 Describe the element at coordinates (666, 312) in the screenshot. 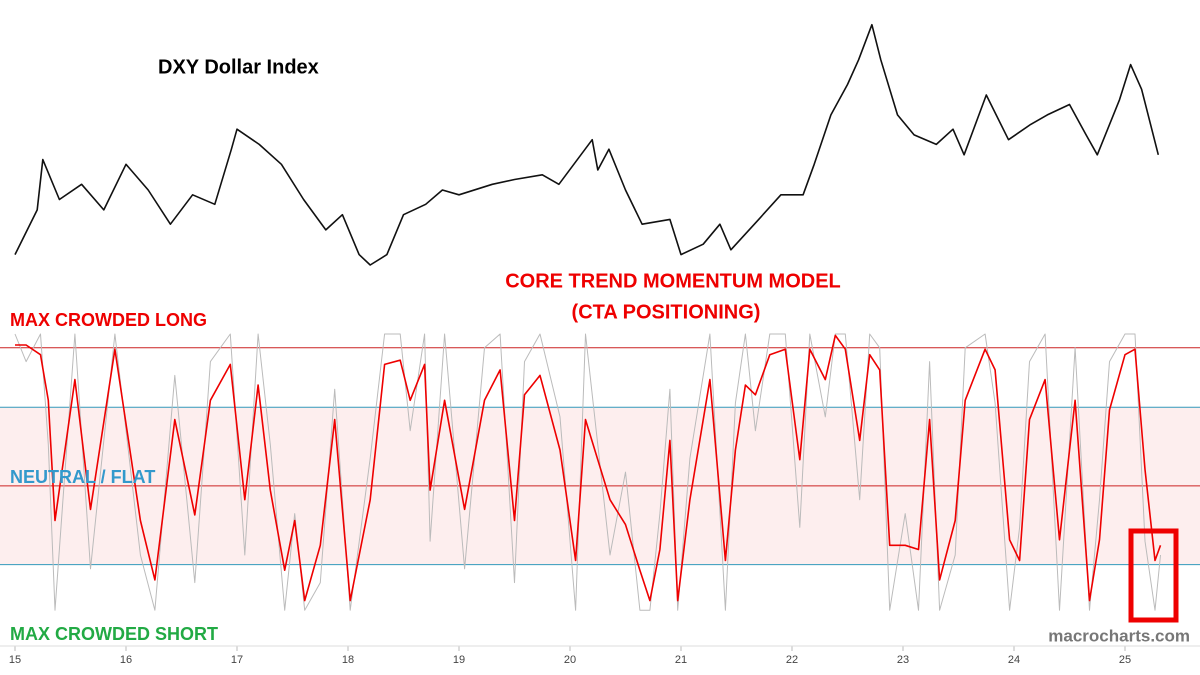

I see `chart-subtitle: (CTA POSITIONING)` at that location.